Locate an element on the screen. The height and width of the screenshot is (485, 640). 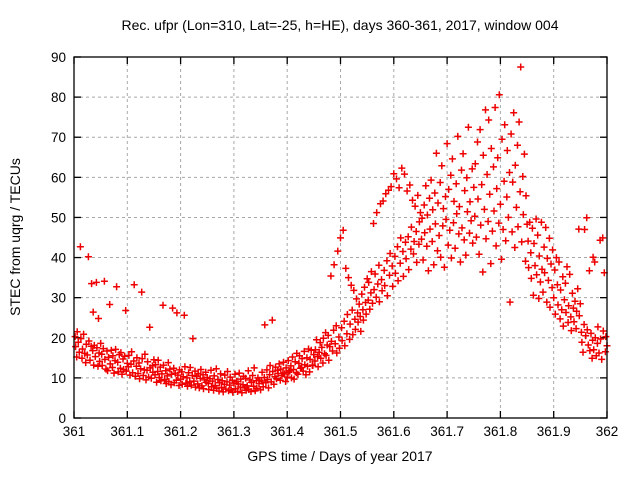
y-tick-label: 80 is located at coordinates (58, 97).